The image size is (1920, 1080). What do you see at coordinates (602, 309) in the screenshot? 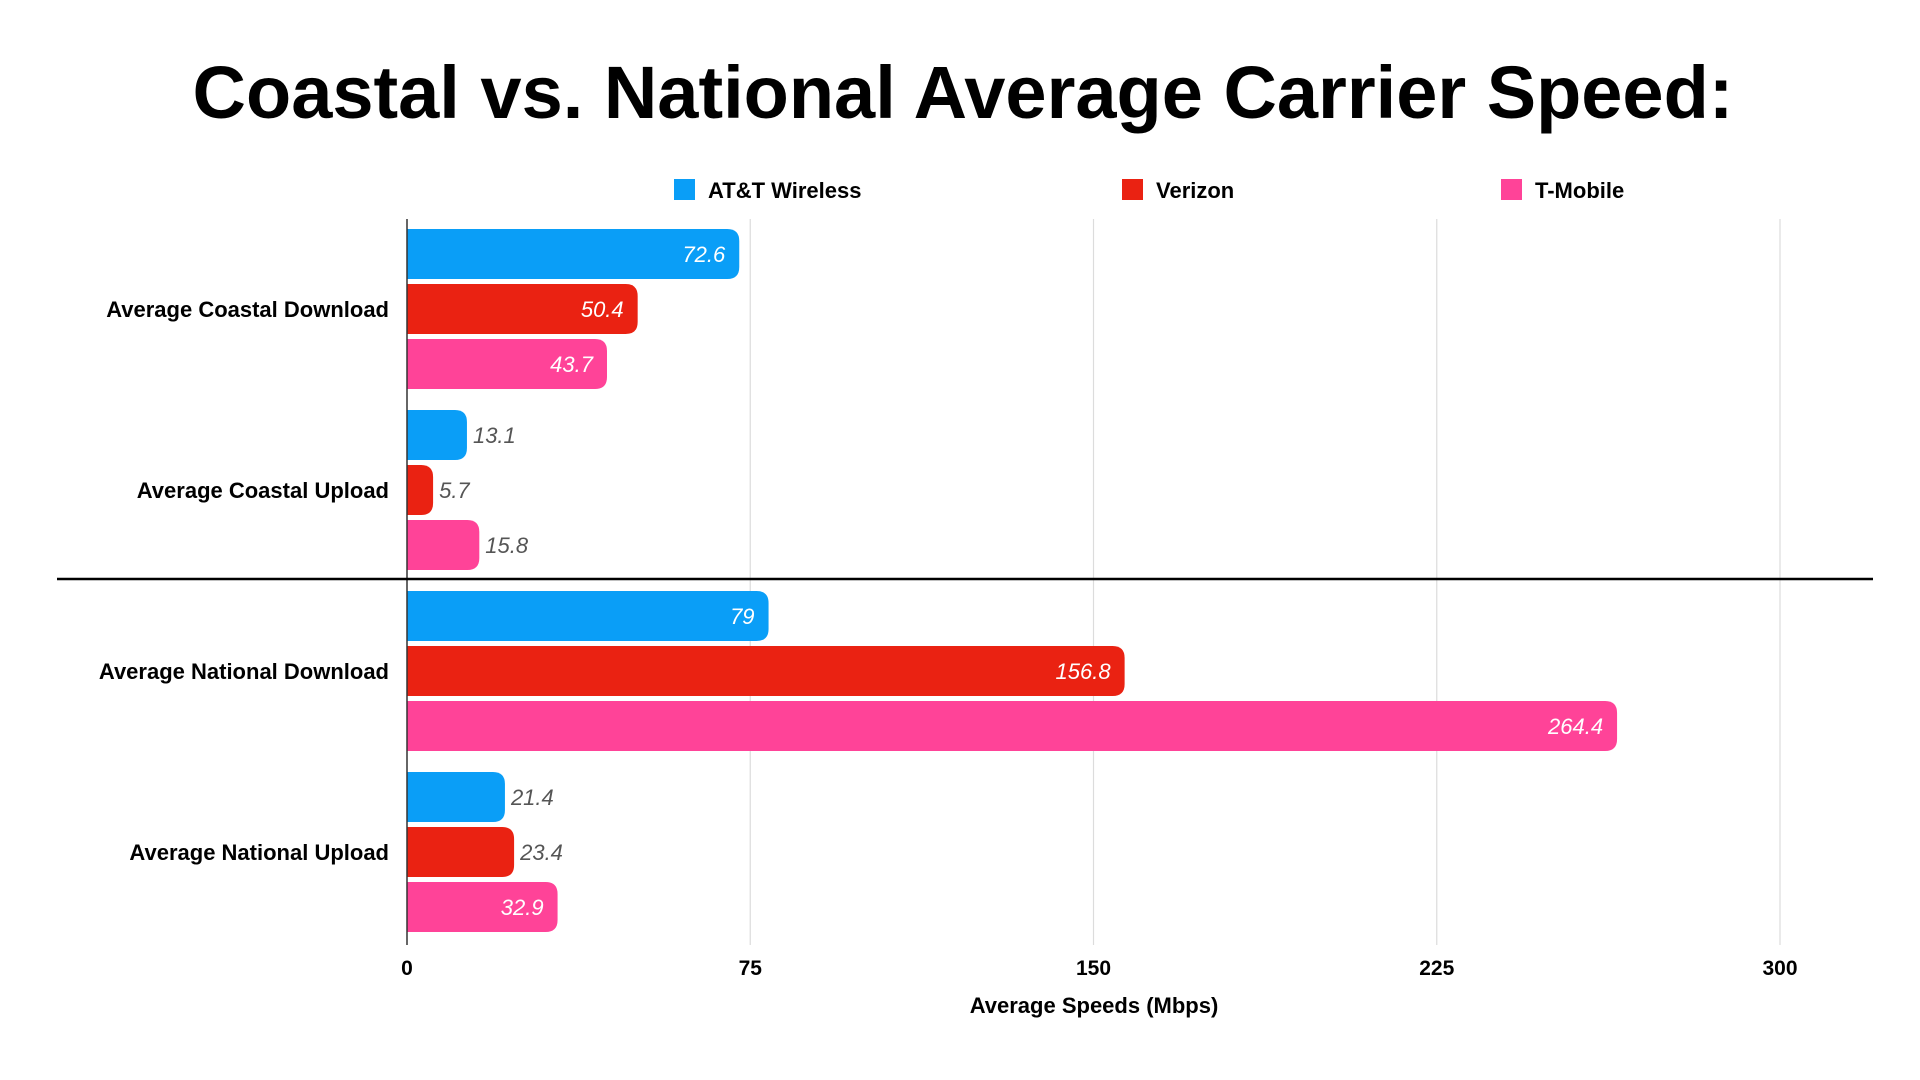
I see `value-label-verizon-0: 50.4` at bounding box center [602, 309].